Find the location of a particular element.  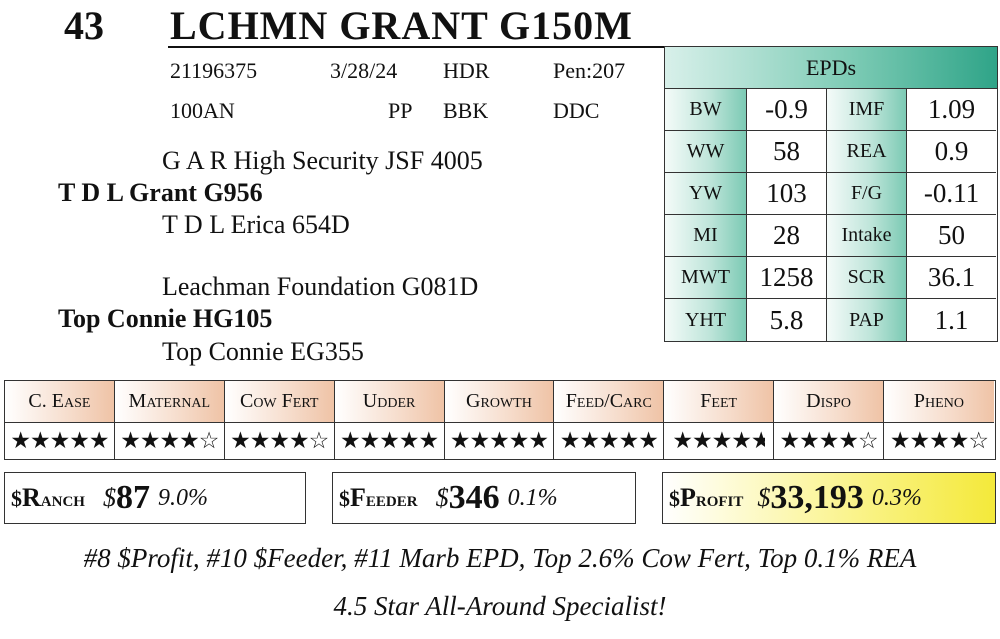

trait-label: Pheno is located at coordinates (939, 402).